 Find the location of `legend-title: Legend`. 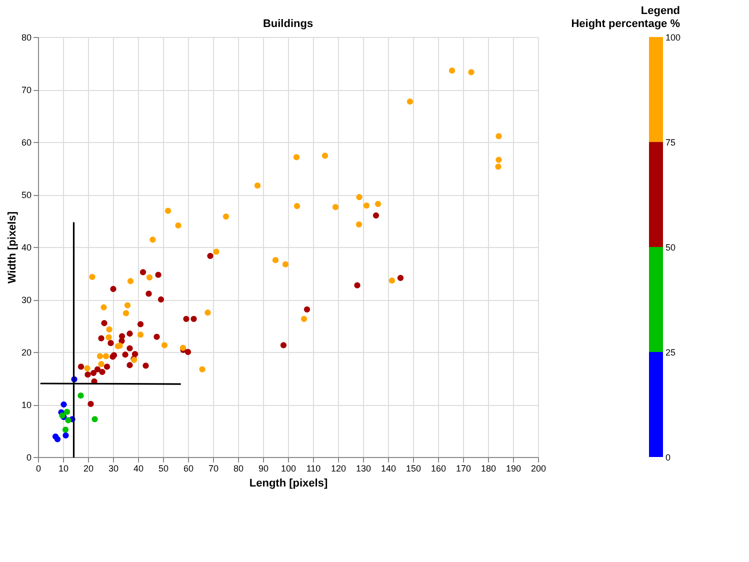

legend-title: Legend is located at coordinates (660, 11).